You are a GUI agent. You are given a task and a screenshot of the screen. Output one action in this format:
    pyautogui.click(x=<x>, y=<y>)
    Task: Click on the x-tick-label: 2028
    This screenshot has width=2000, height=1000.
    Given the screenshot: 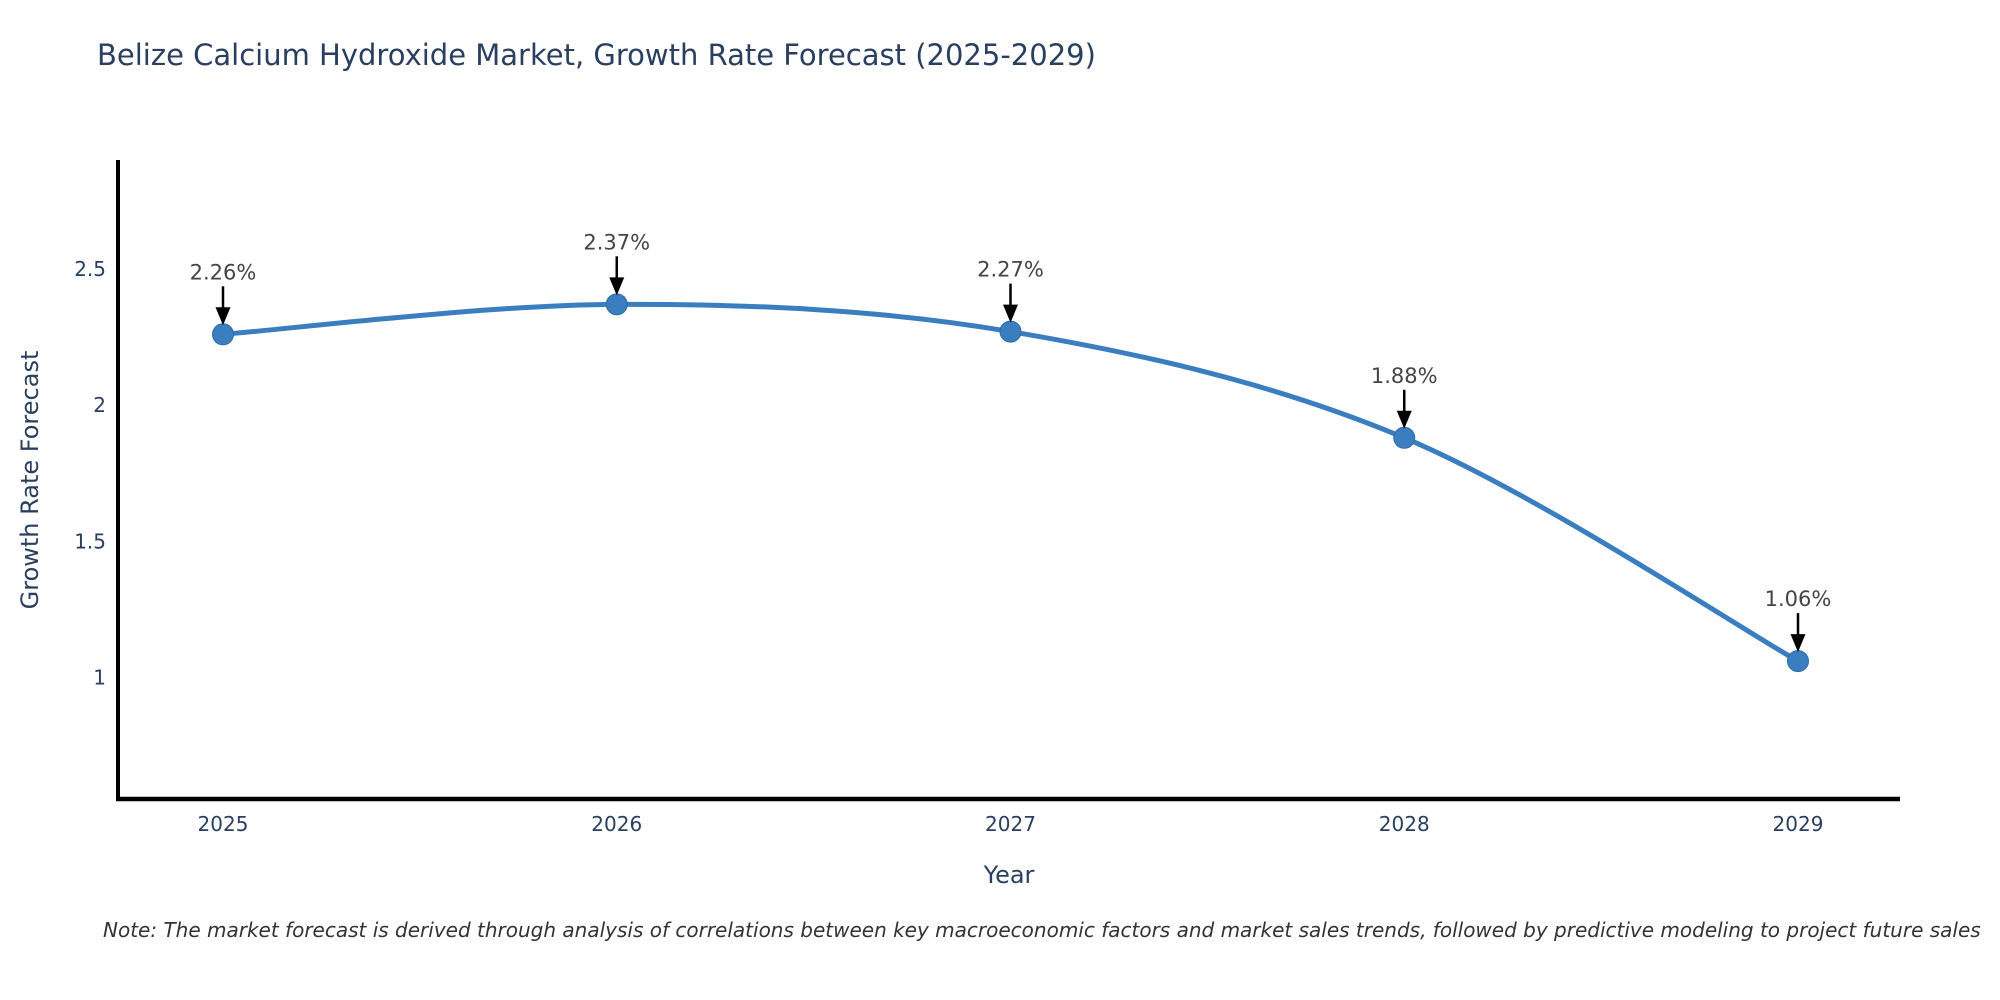 What is the action you would take?
    pyautogui.click(x=1404, y=824)
    